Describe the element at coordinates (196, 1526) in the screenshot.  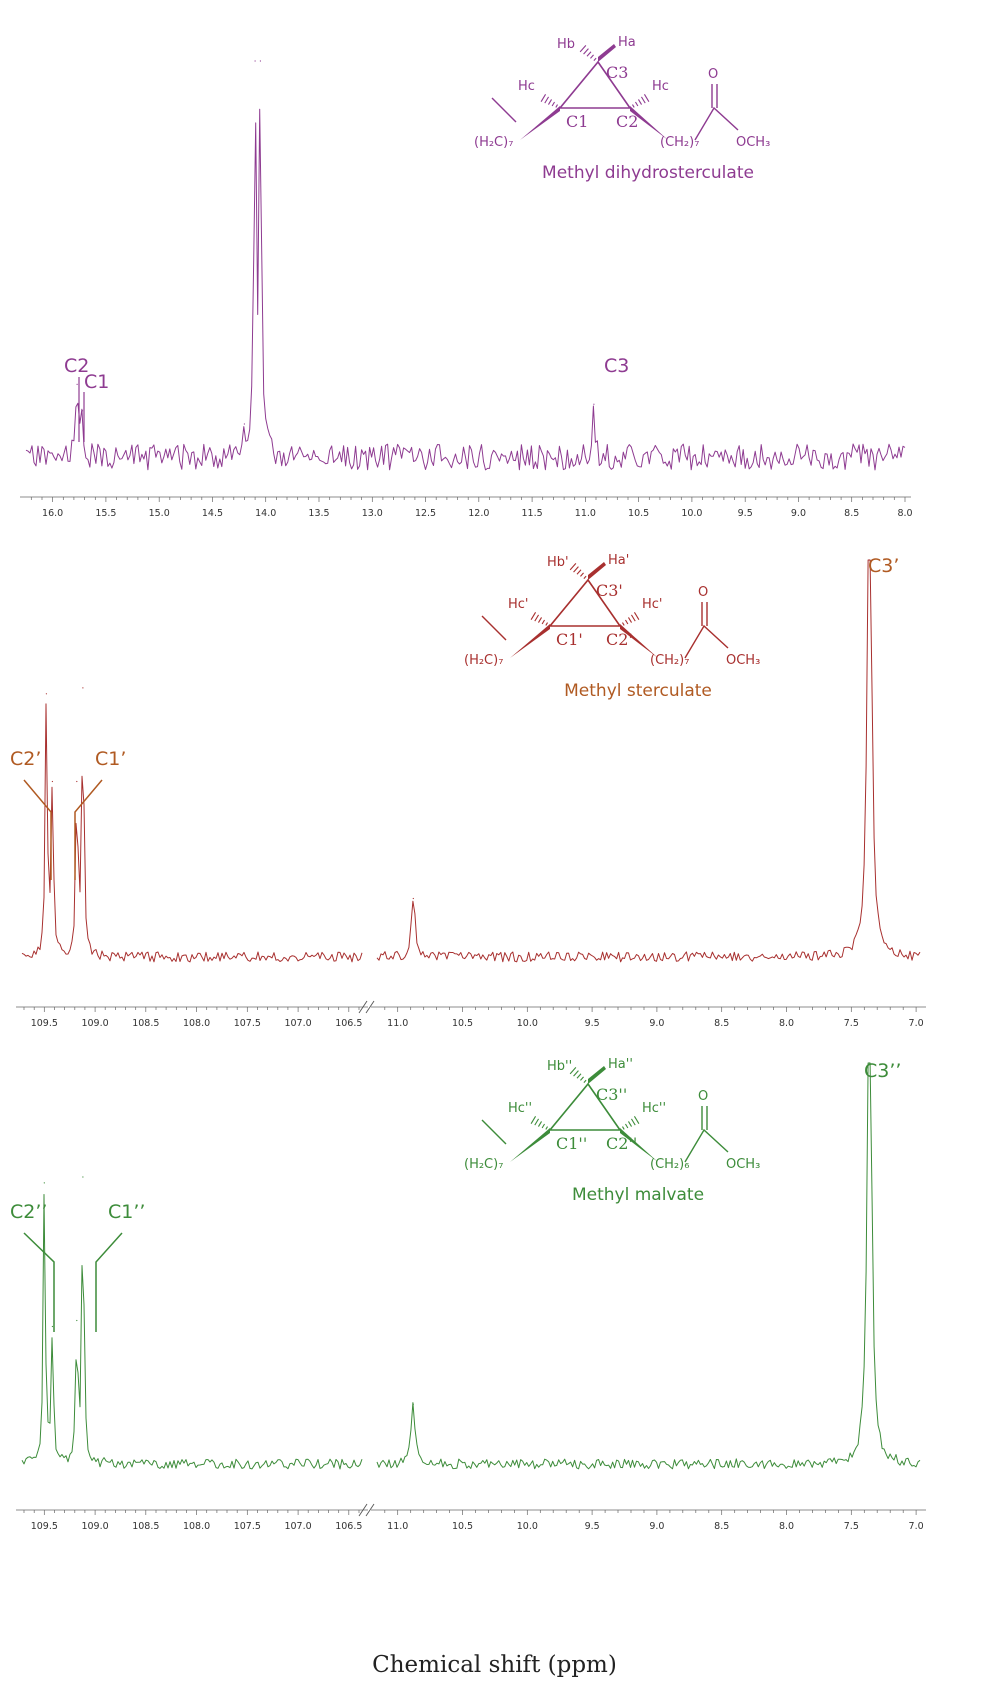
I see `x-tick-label: 108.0` at that location.